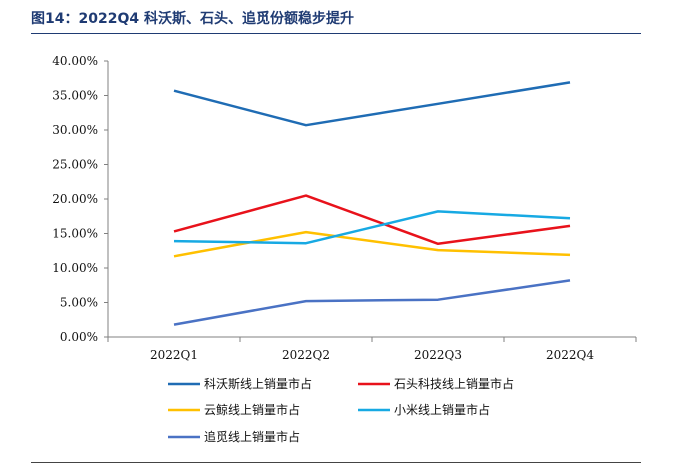 This screenshot has height=472, width=673. What do you see at coordinates (75, 61) in the screenshot?
I see `y-tick-label: 40.00%` at bounding box center [75, 61].